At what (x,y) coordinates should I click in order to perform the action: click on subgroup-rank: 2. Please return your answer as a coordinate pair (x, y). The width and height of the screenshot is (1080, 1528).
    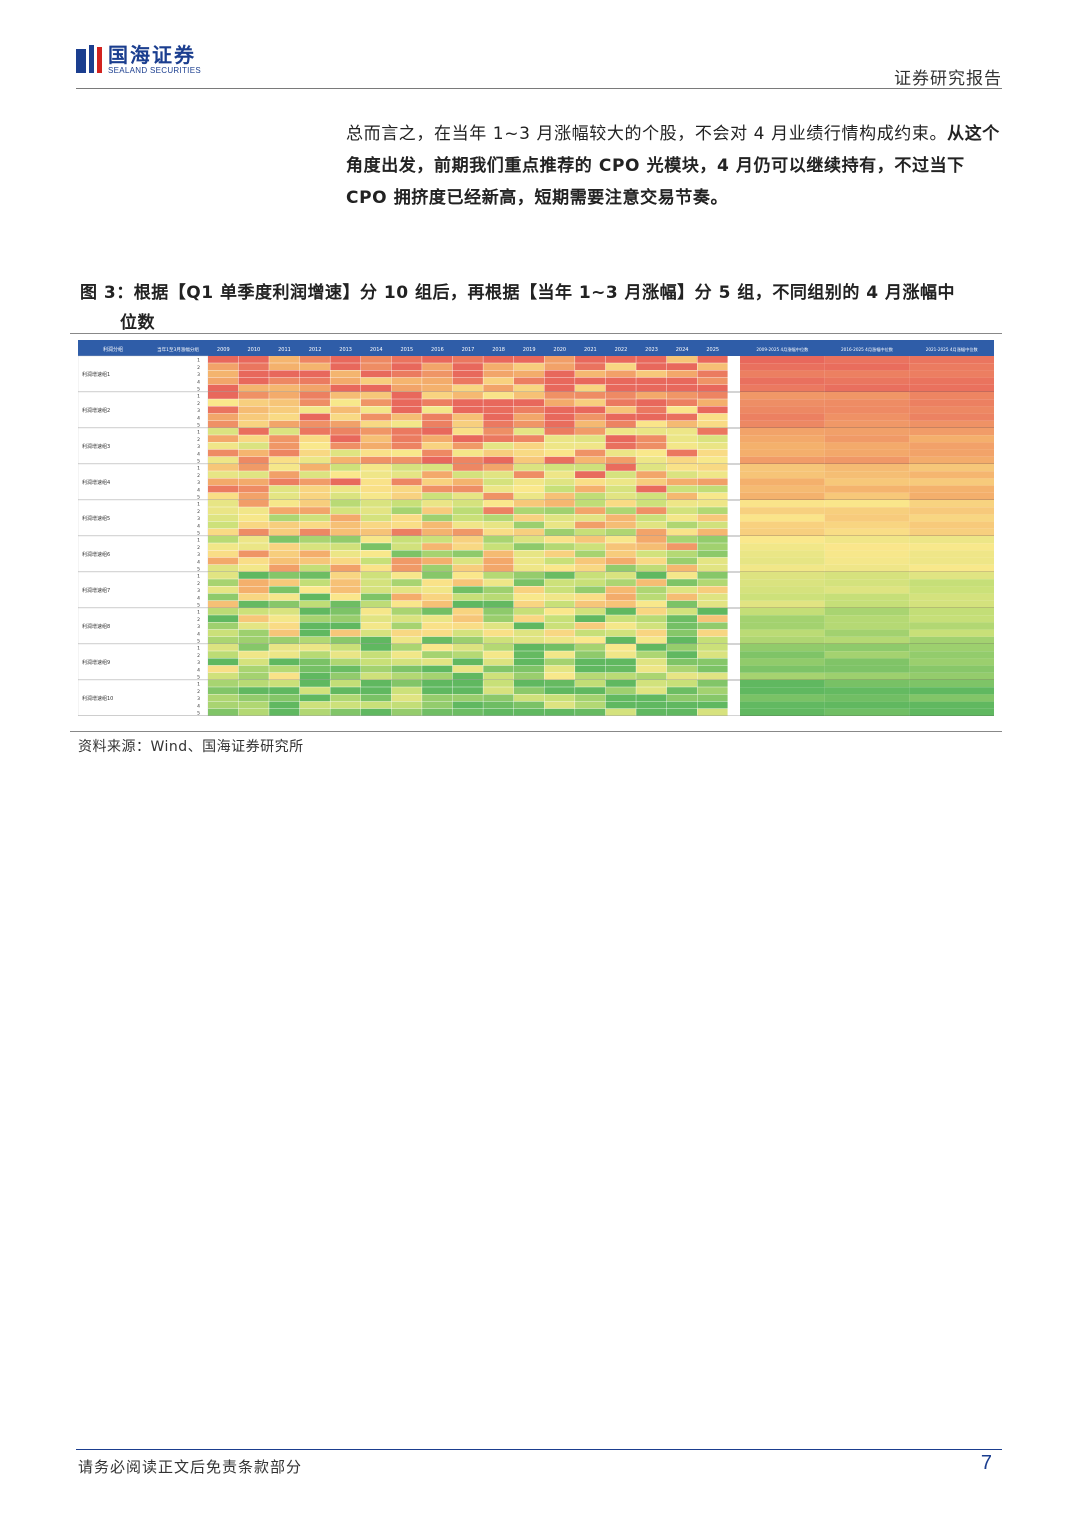
    Looking at the image, I should click on (198, 476).